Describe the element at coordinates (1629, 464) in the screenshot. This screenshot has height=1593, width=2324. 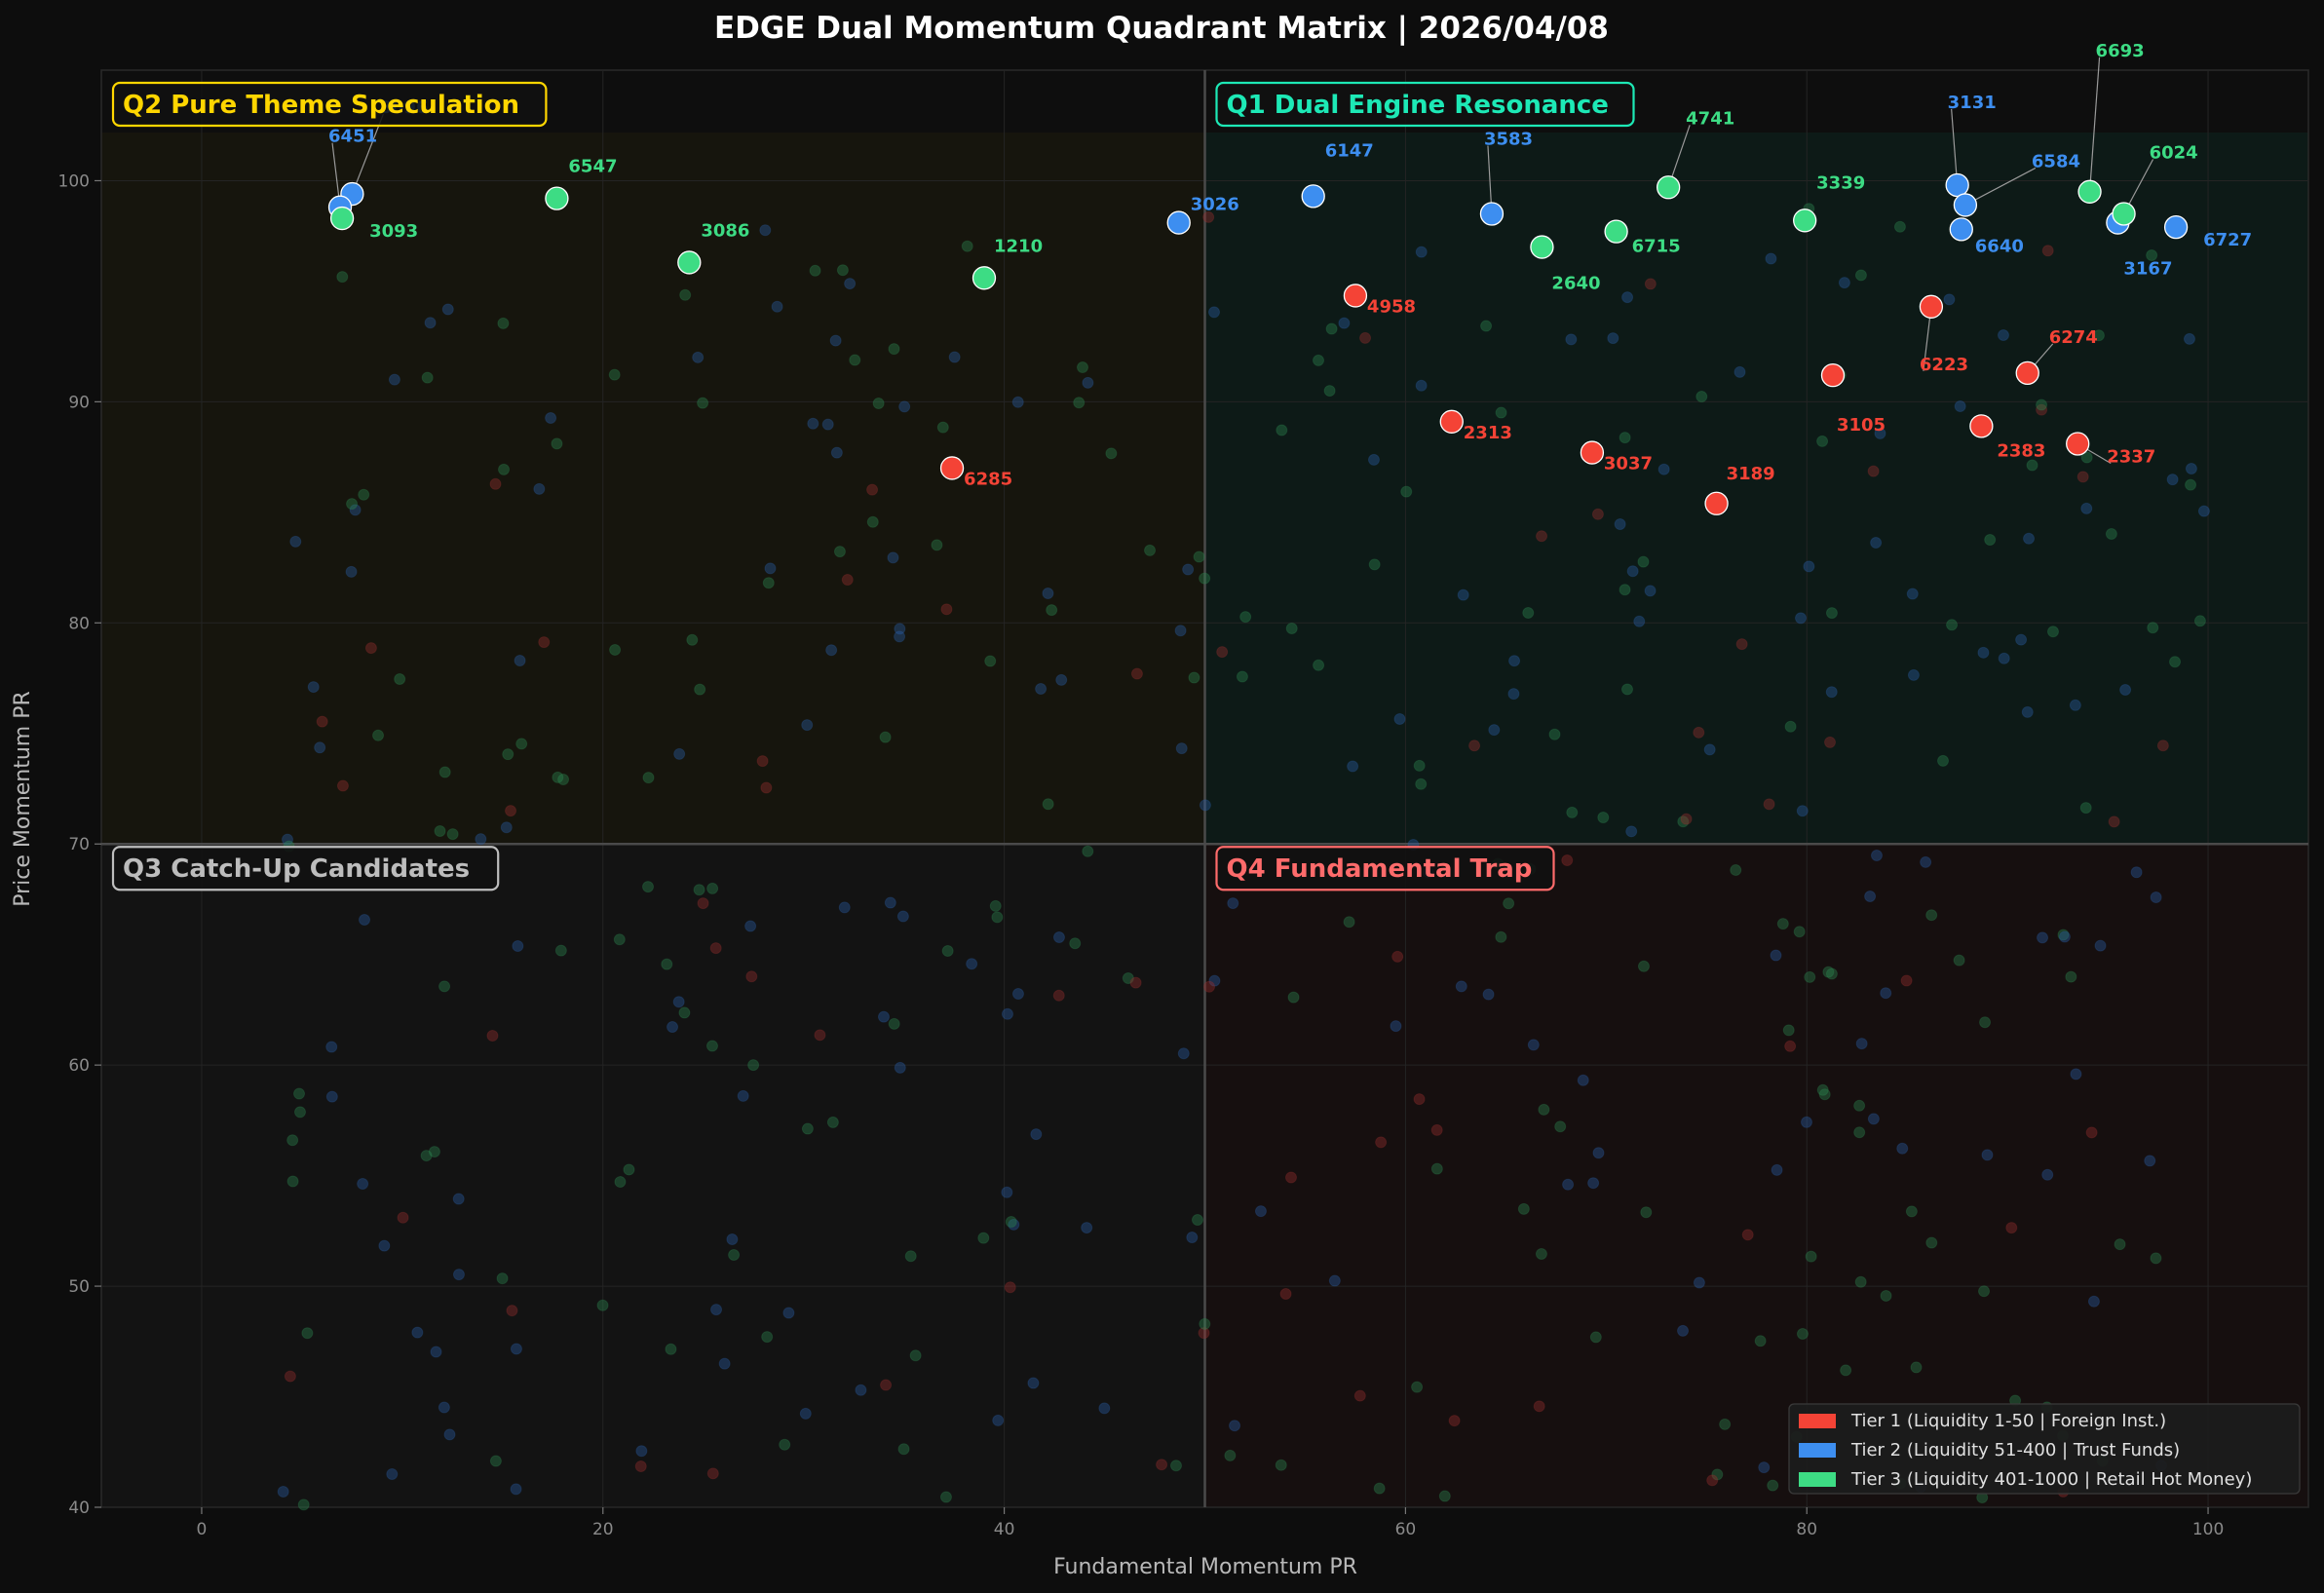
I see `point-label-3037: 3037` at that location.